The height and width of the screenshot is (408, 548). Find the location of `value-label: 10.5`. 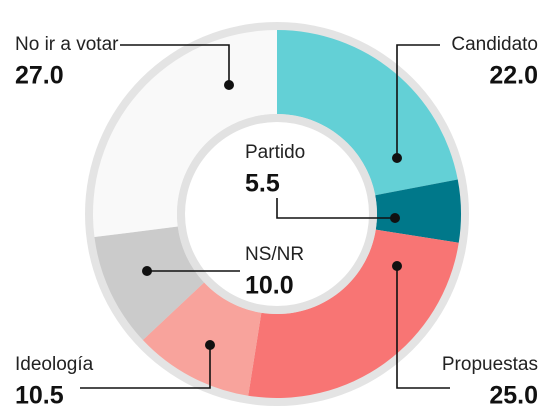

value-label: 10.5 is located at coordinates (39, 395).